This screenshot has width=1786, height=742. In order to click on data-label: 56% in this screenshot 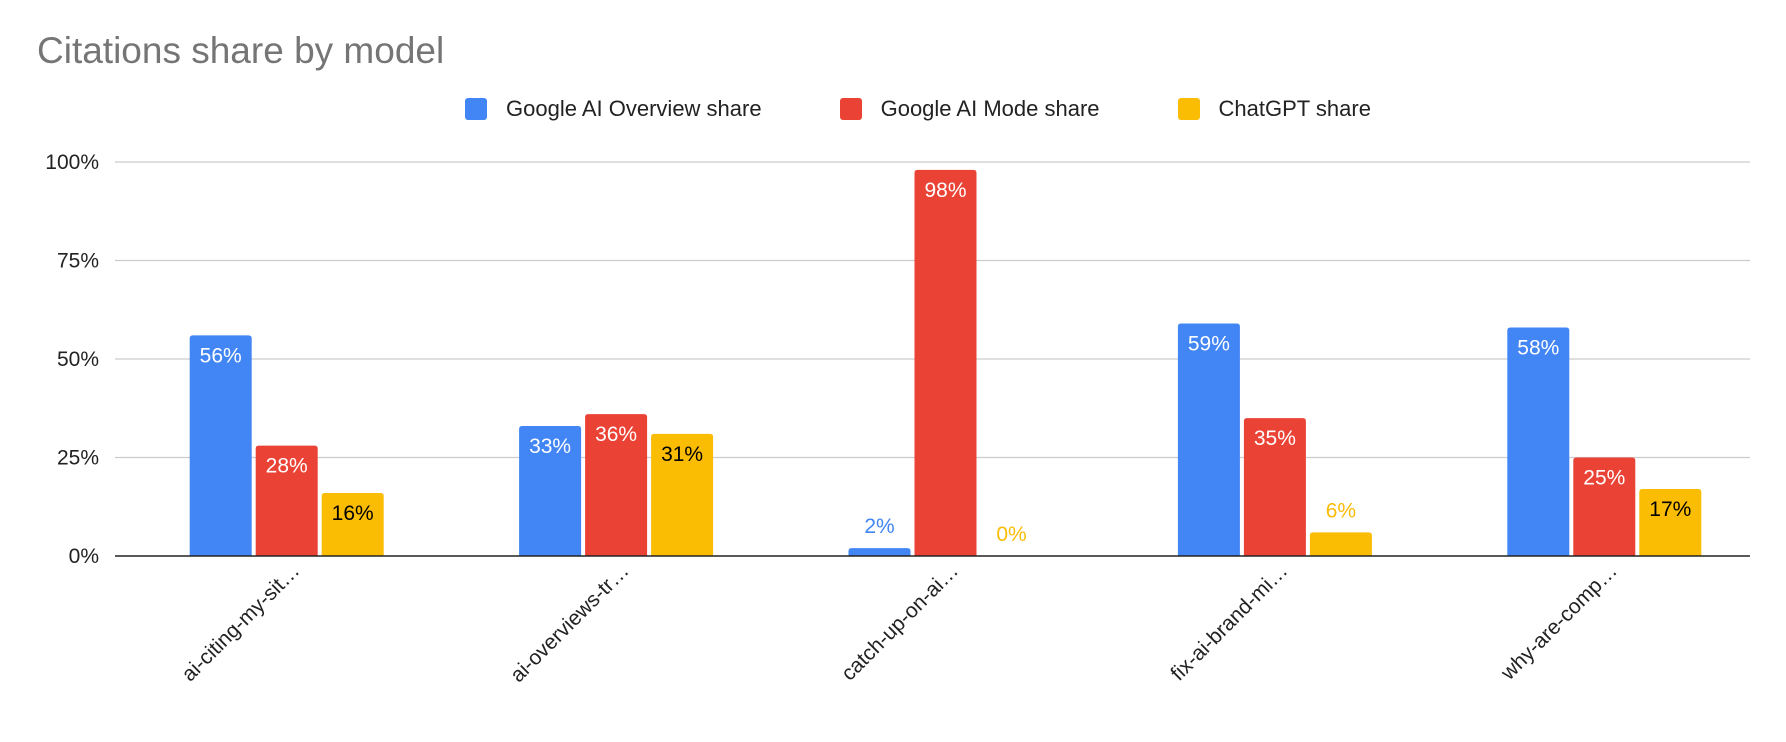, I will do `click(221, 355)`.